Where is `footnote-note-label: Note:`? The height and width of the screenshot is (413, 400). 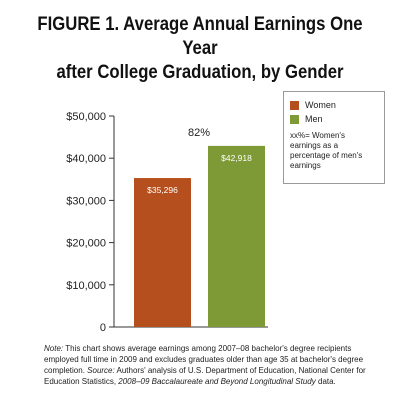
footnote-note-label: Note: is located at coordinates (54, 348).